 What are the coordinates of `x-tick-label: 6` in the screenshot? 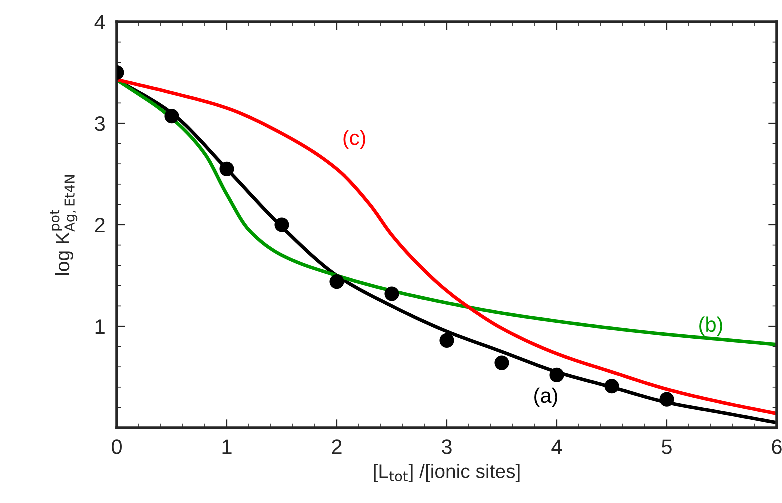 It's located at (777, 447).